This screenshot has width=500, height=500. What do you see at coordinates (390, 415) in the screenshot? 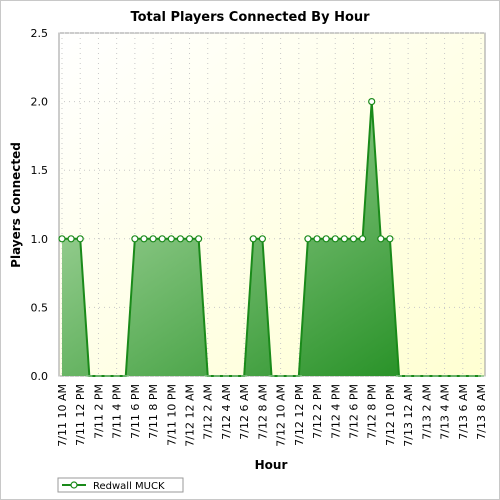
I see `x-tick-label: 7/12 10 PM` at bounding box center [390, 415].